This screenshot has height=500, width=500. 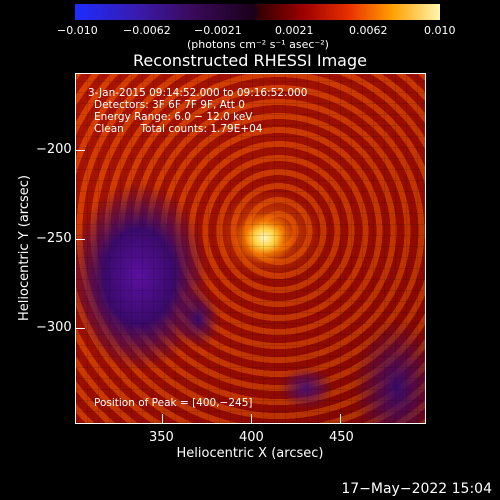 What do you see at coordinates (258, 44) in the screenshot?
I see `colorbar-units: (photons cm⁻² s⁻¹ asec⁻²)` at bounding box center [258, 44].